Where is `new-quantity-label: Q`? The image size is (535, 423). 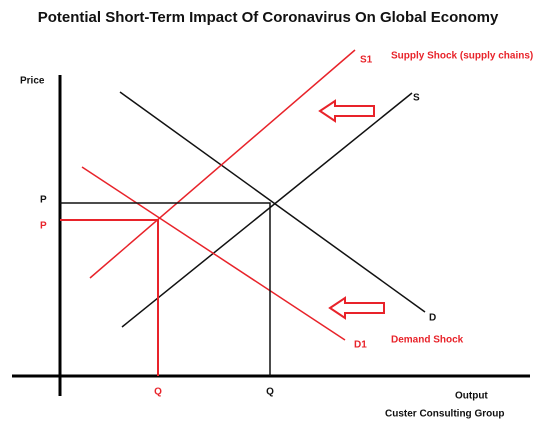
new-quantity-label: Q is located at coordinates (158, 392).